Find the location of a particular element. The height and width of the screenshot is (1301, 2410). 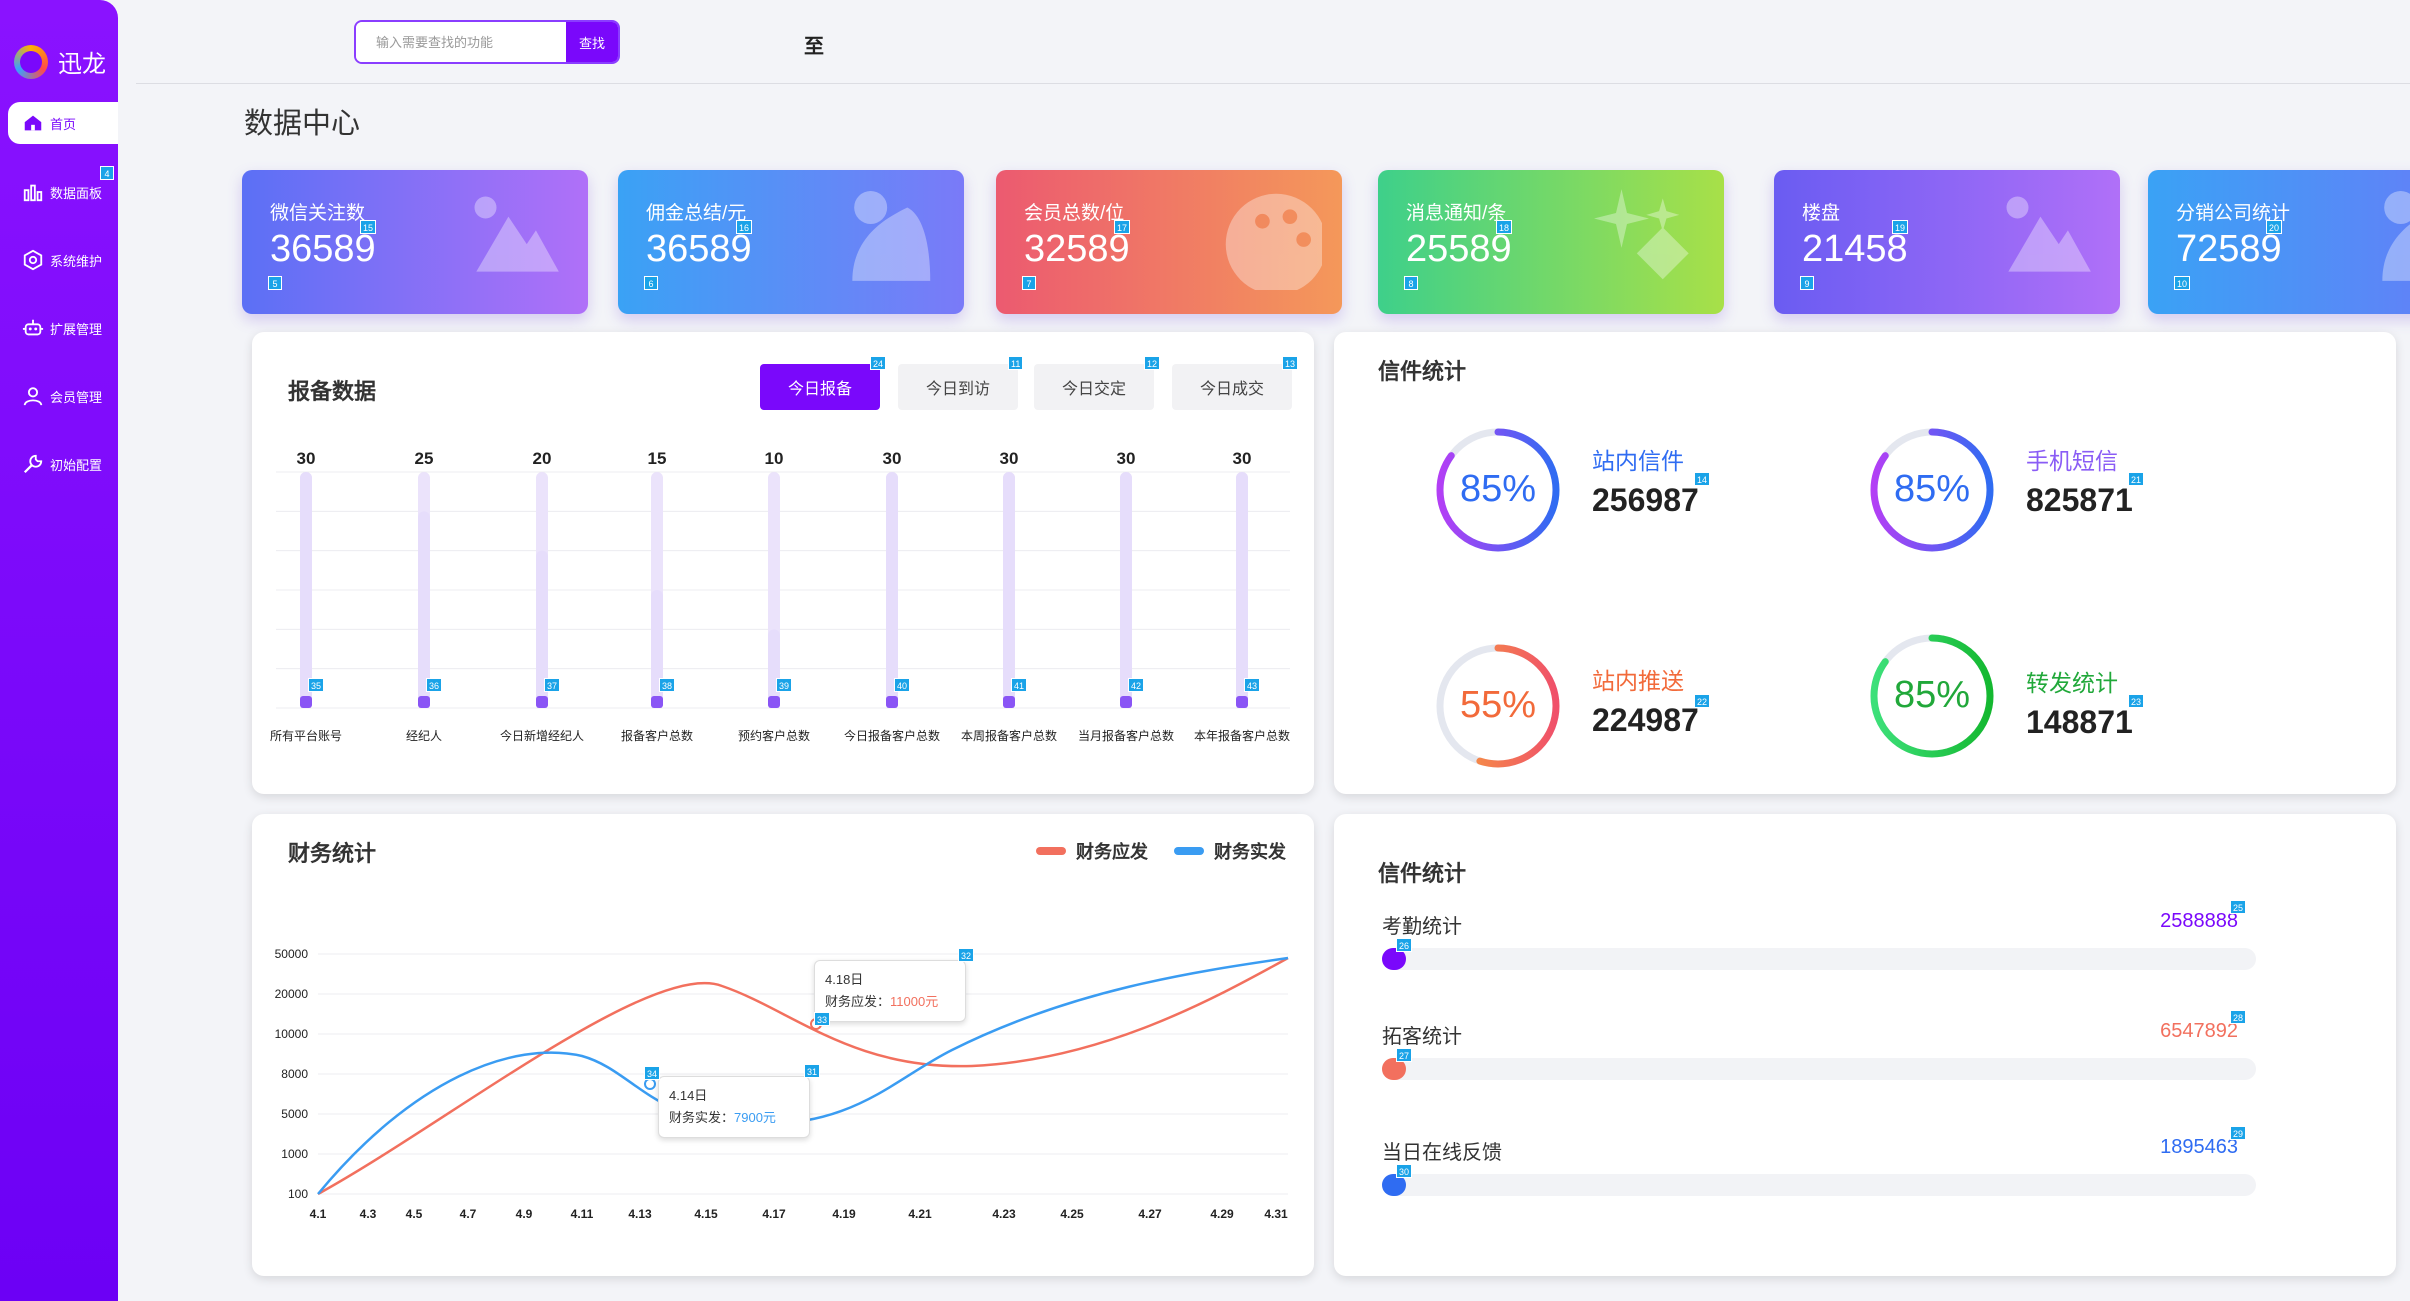

search-box: 查找 is located at coordinates (487, 42).